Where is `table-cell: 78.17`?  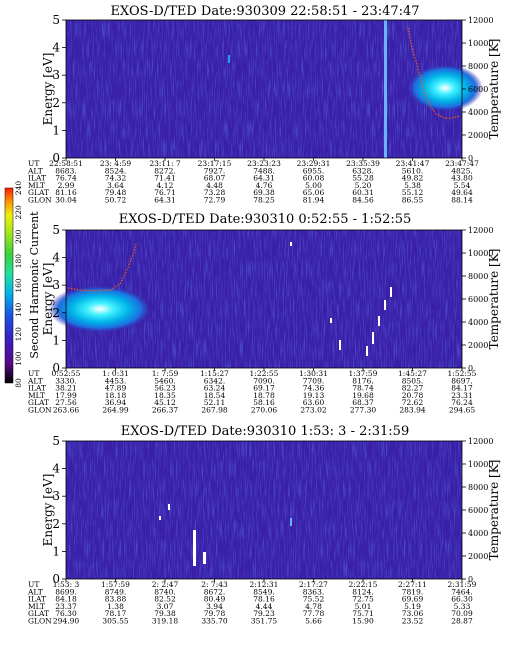
table-cell: 78.17 is located at coordinates (116, 613).